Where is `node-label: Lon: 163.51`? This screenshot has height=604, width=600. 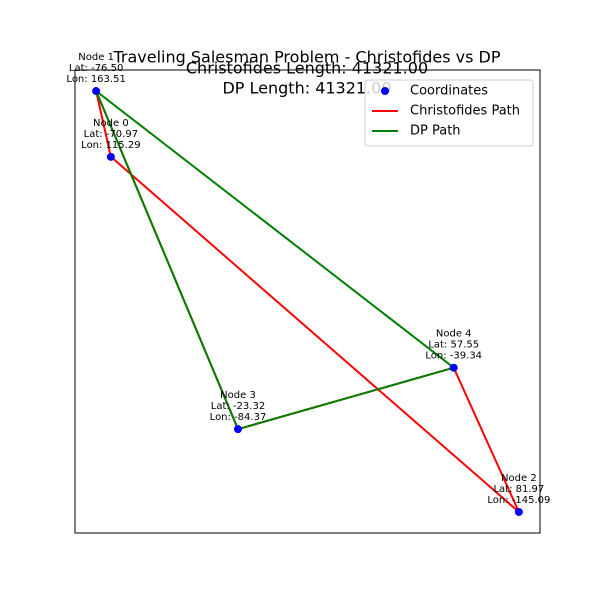
node-label: Lon: 163.51 is located at coordinates (95, 79).